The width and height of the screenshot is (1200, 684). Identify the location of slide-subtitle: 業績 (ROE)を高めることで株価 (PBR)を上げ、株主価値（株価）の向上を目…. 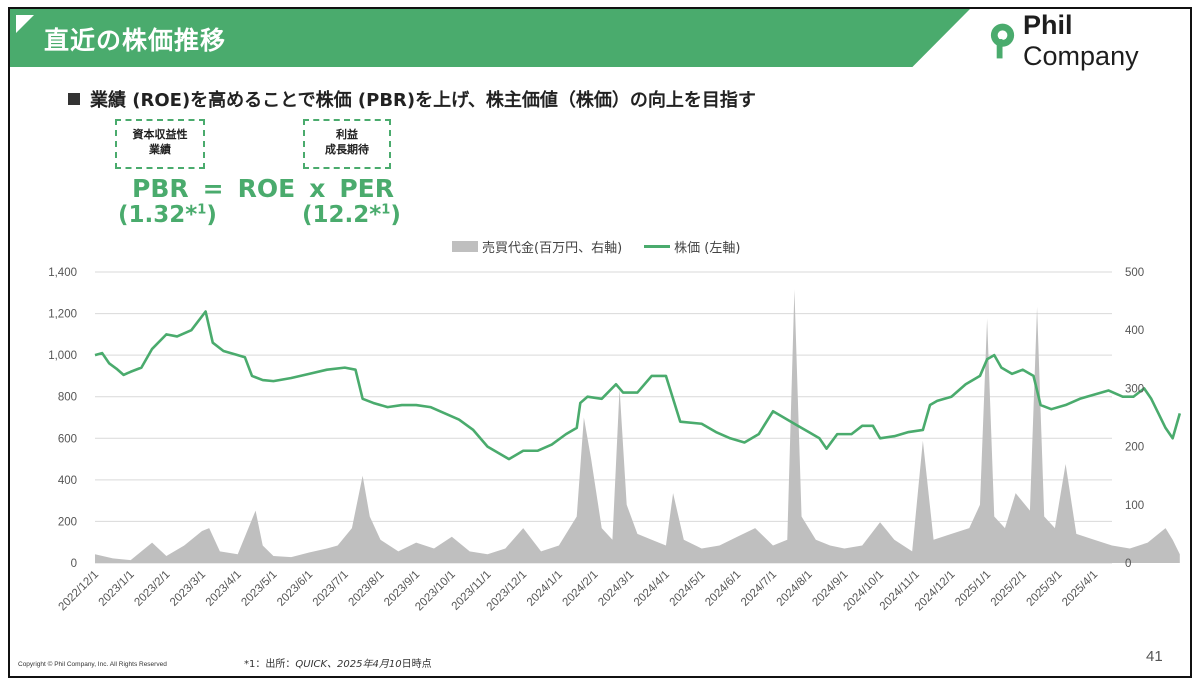
(412, 99).